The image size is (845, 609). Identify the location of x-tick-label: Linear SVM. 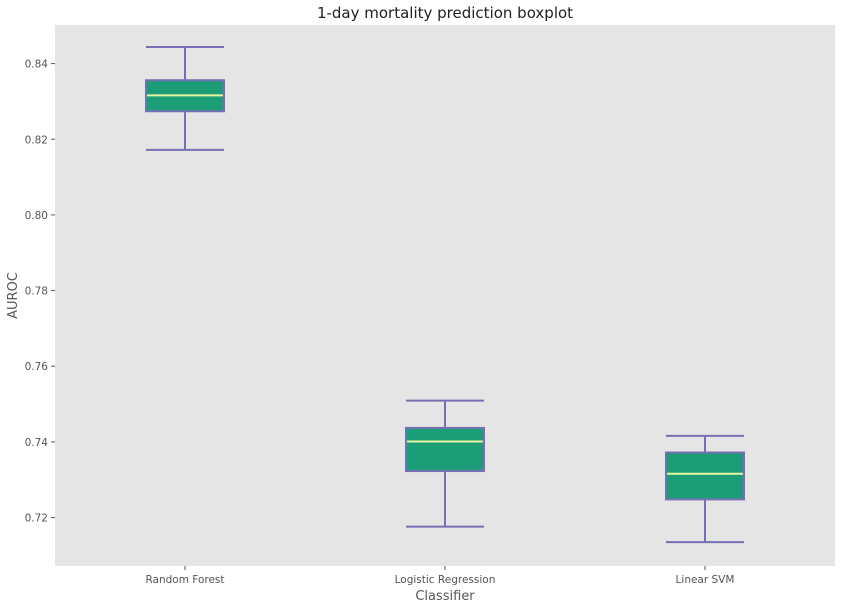
(705, 580).